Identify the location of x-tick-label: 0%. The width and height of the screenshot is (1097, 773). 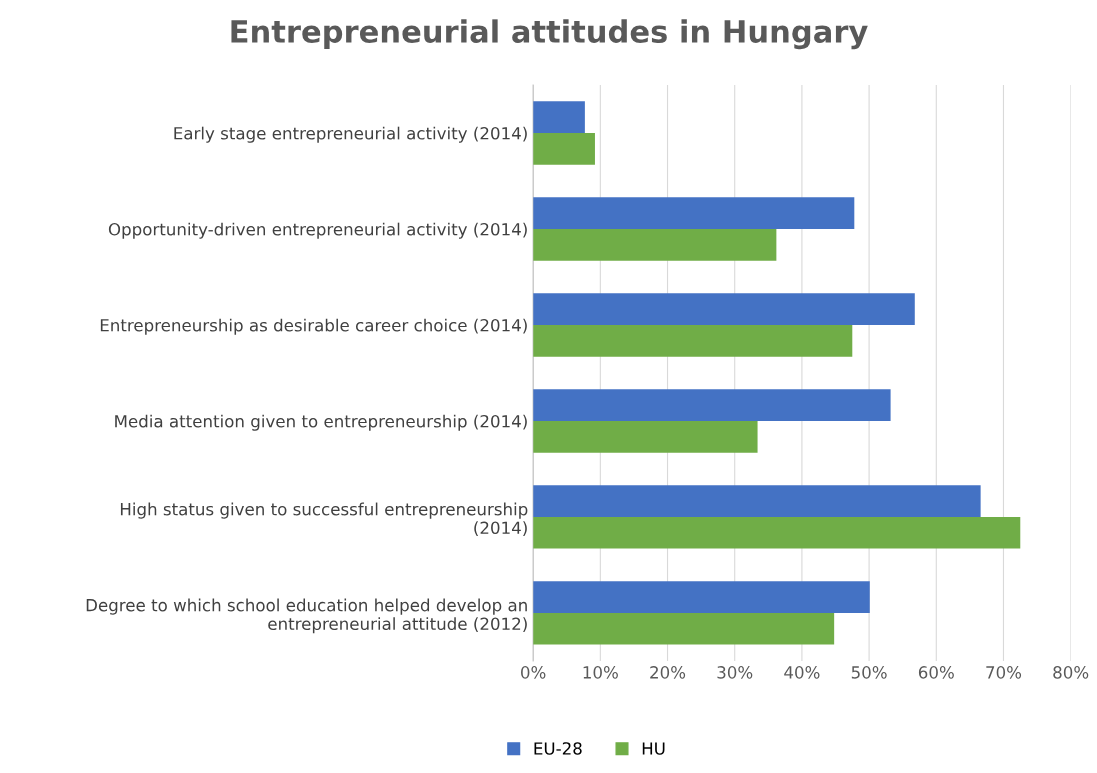
(533, 672).